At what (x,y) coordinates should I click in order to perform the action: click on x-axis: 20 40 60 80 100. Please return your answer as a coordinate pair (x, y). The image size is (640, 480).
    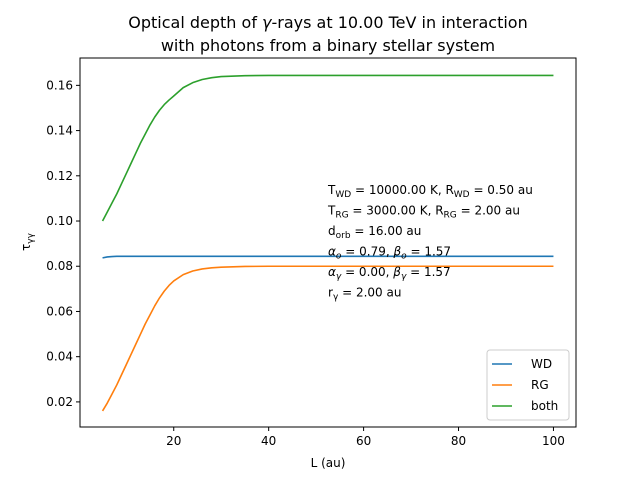
    Looking at the image, I should click on (365, 437).